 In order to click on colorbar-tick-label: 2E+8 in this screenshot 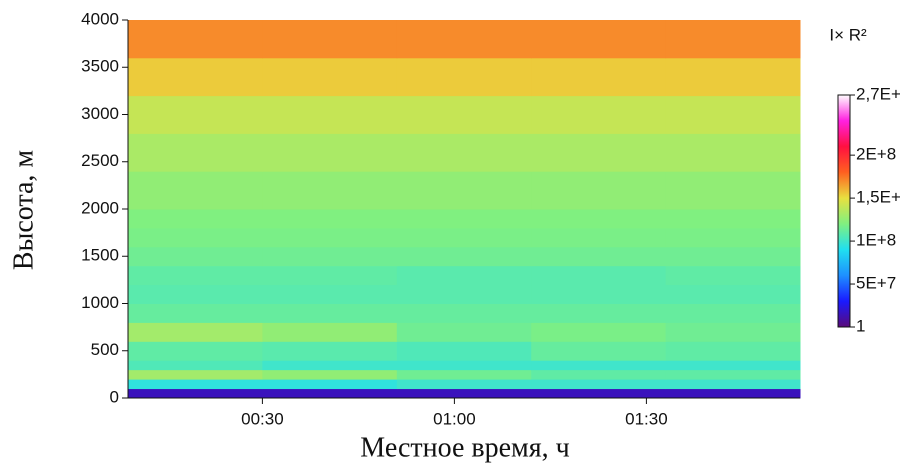, I will do `click(876, 154)`.